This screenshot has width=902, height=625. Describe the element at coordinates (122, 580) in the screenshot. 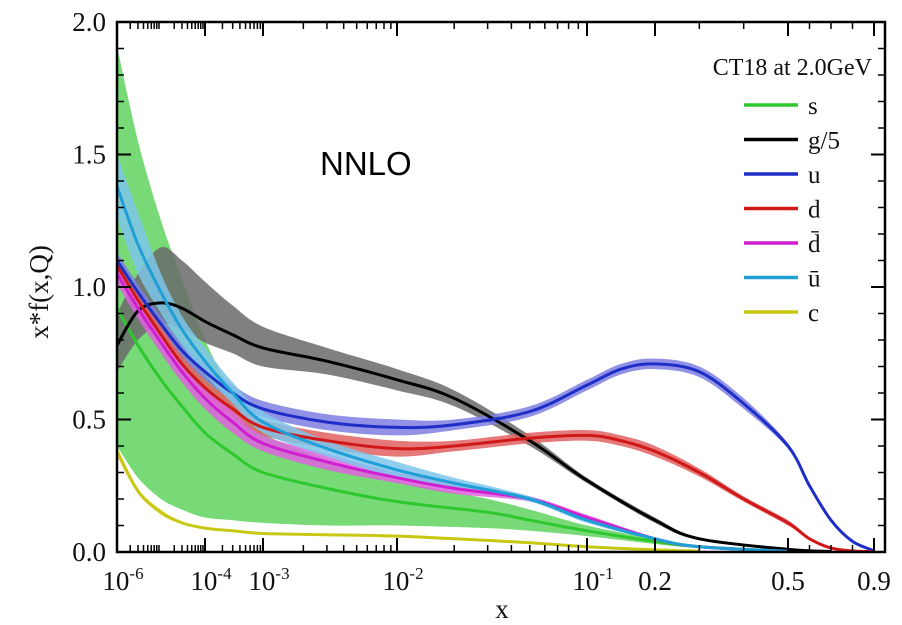

I see `x-tick-label: 10⁻⁶` at that location.